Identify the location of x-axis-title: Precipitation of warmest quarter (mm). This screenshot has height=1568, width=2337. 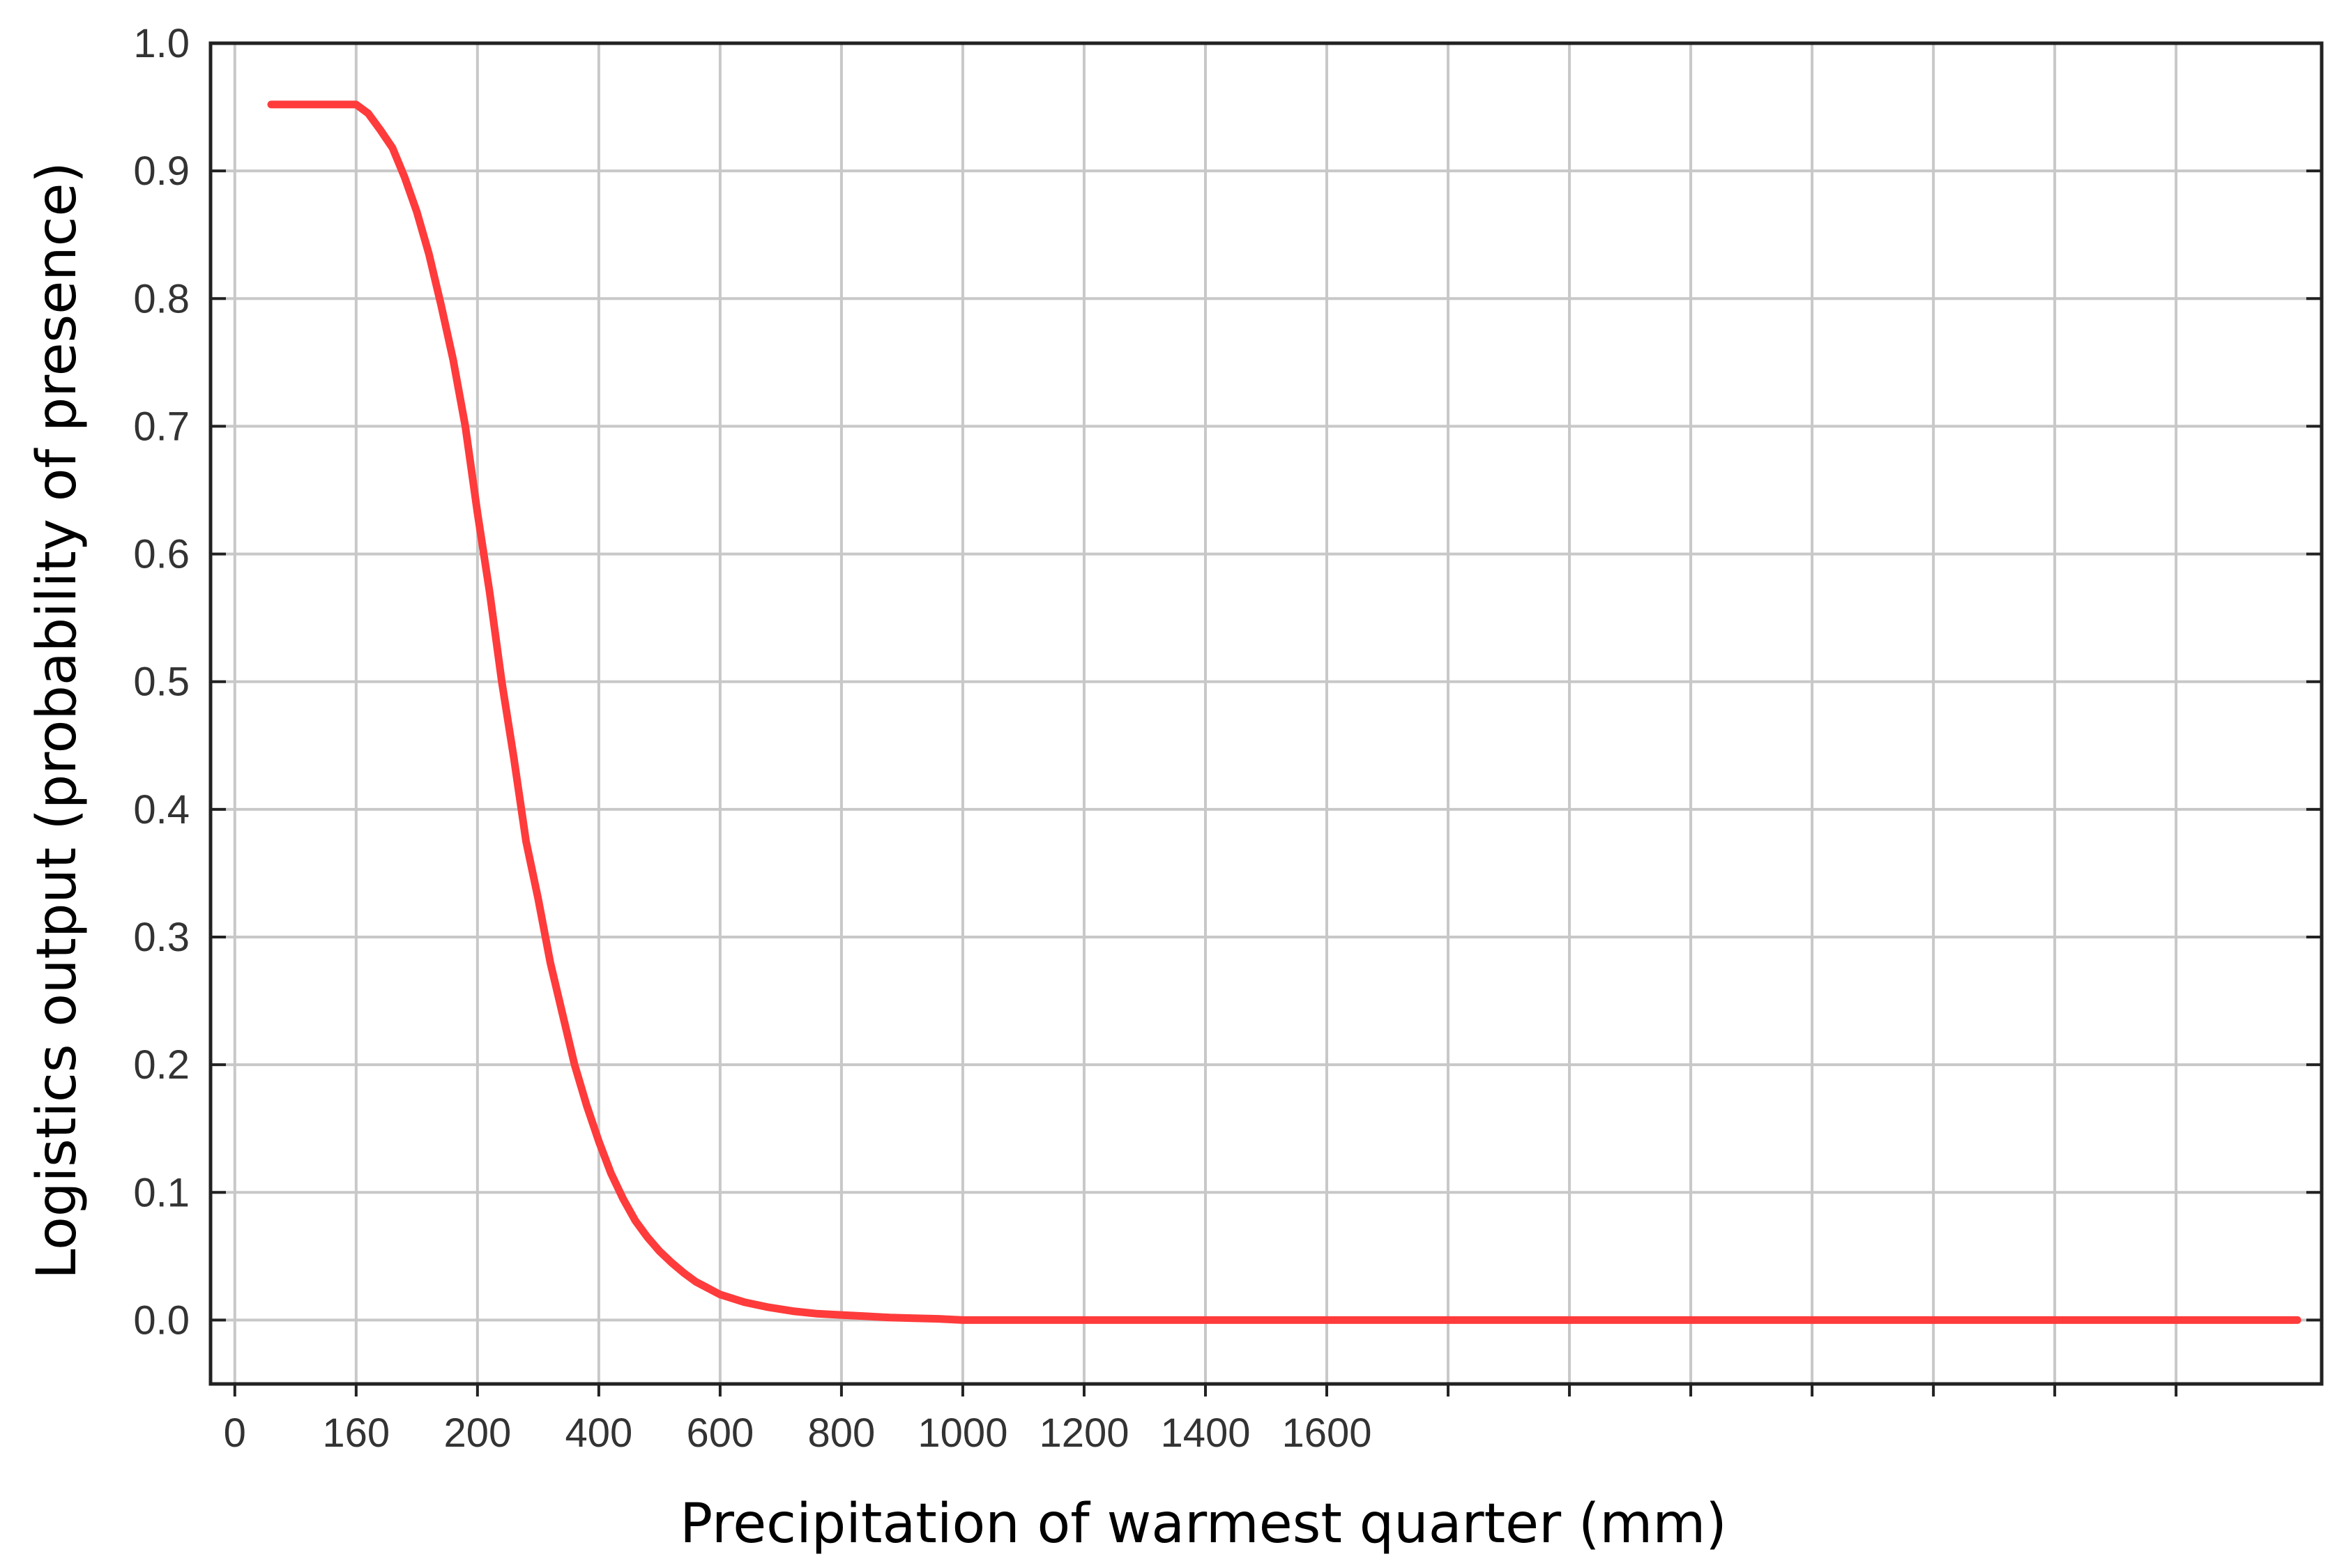
(1203, 1524).